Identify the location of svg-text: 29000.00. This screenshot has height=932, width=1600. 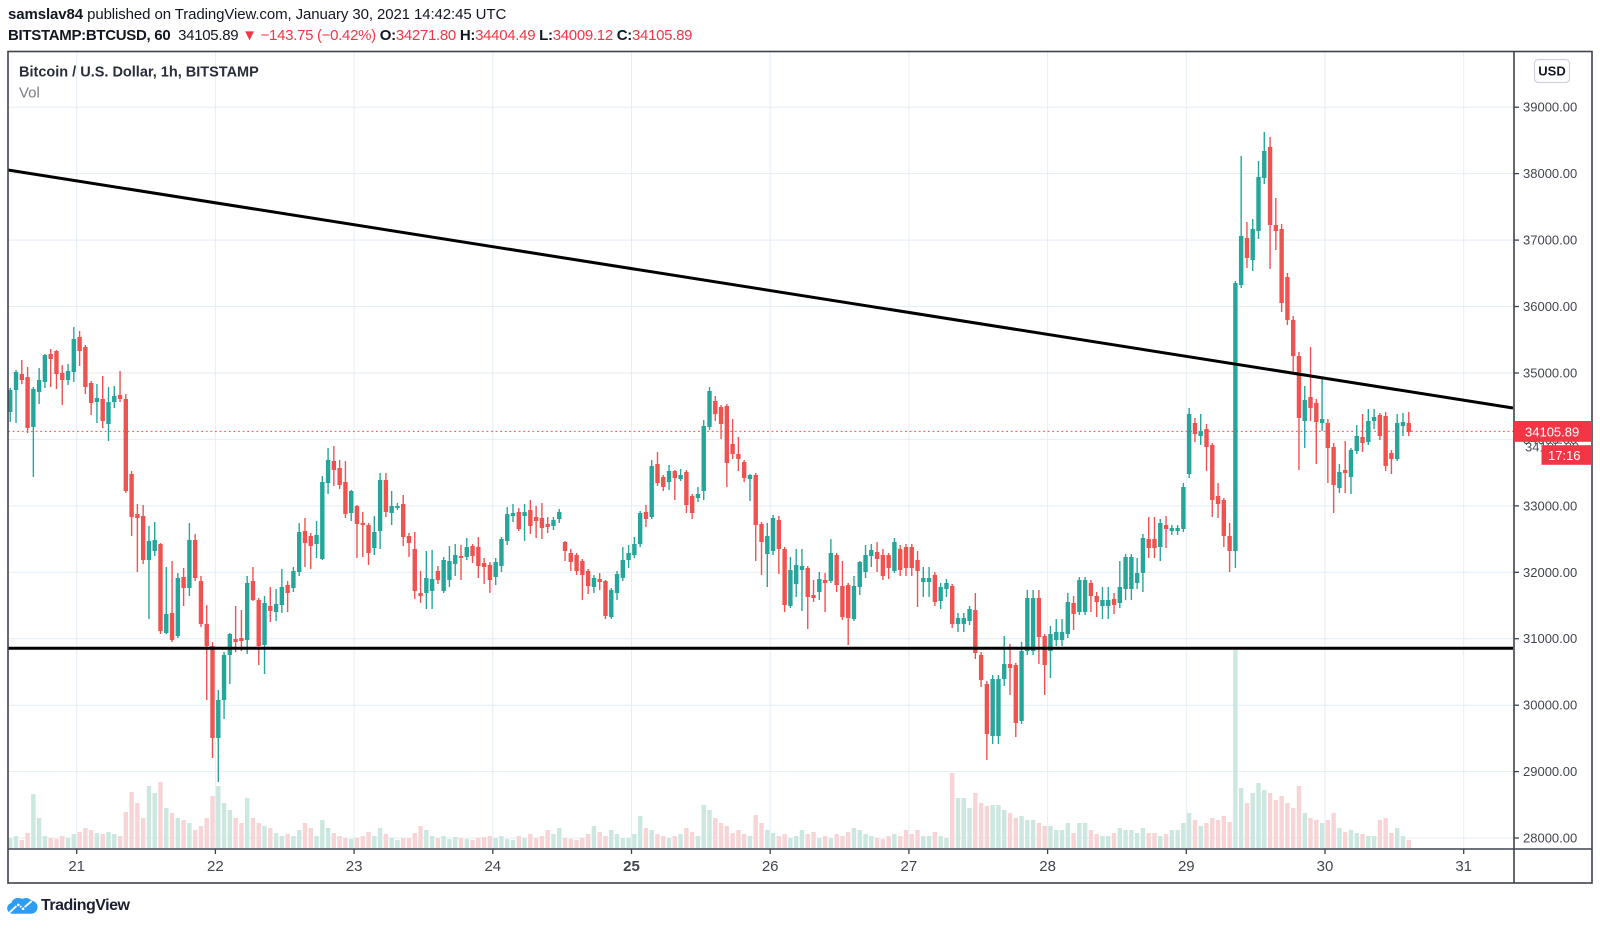
(1550, 771).